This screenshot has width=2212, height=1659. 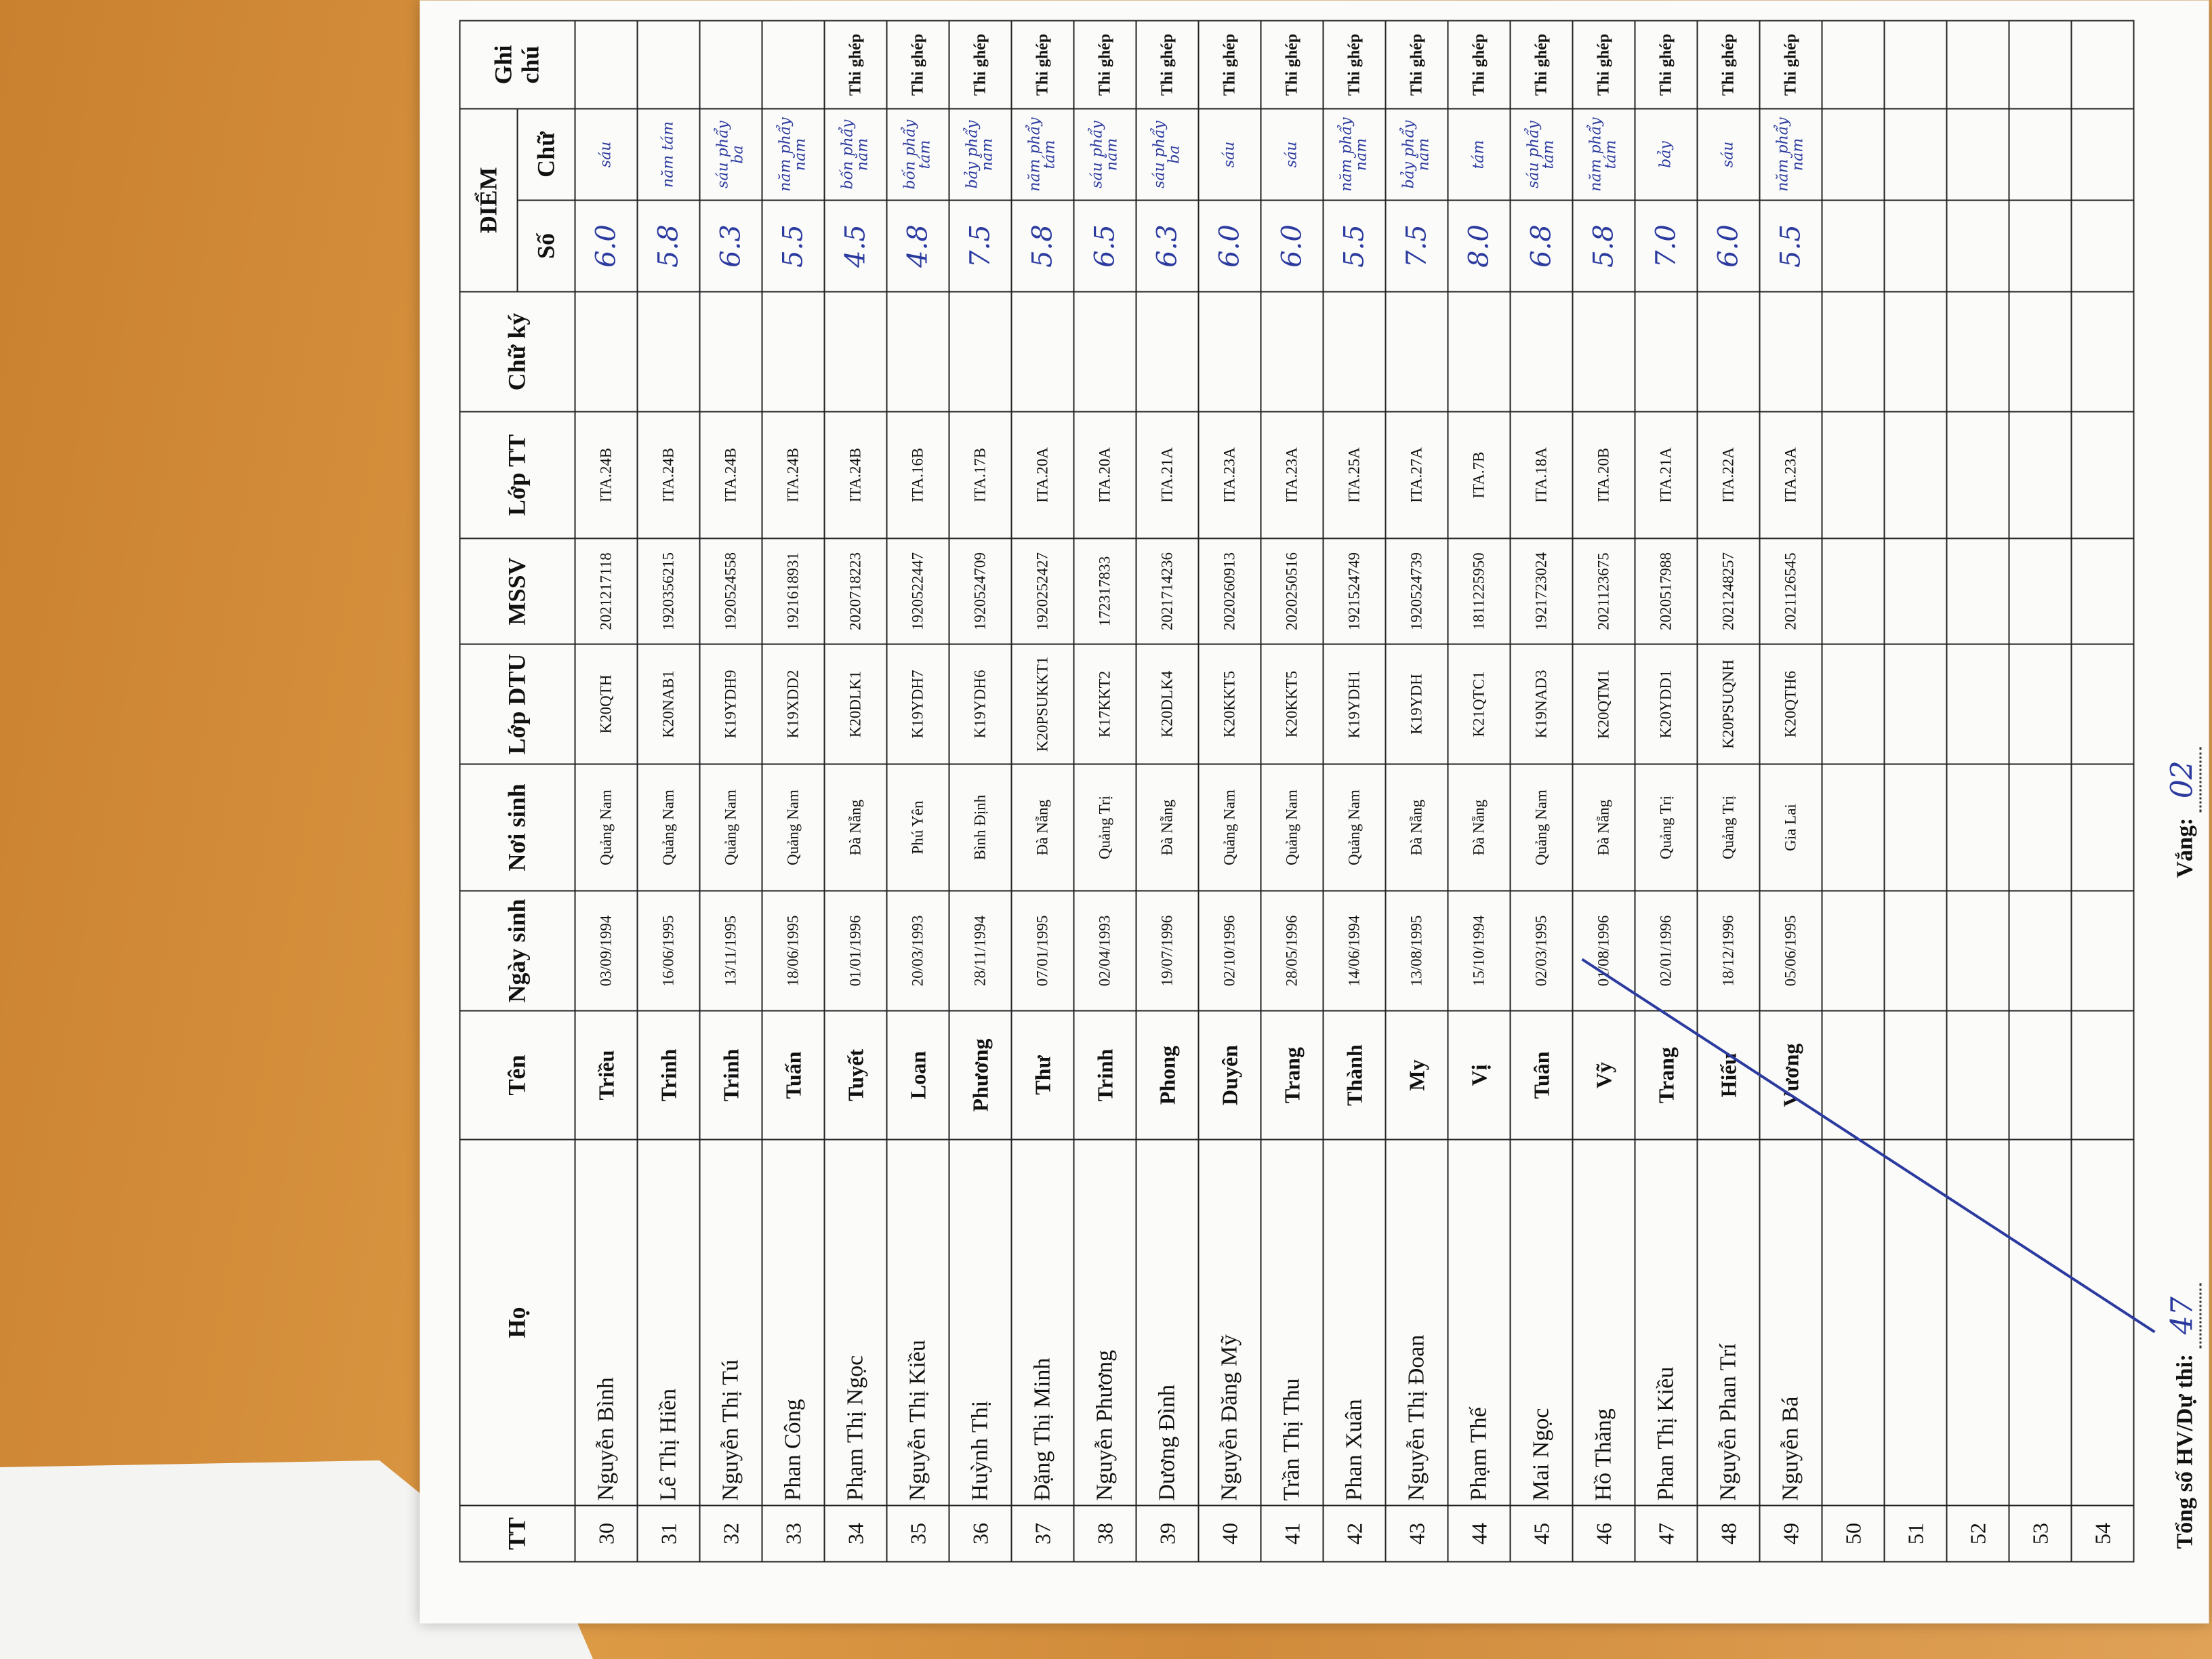 What do you see at coordinates (2185, 1451) in the screenshot?
I see `total-label: Tổng số HV/Dự thi:` at bounding box center [2185, 1451].